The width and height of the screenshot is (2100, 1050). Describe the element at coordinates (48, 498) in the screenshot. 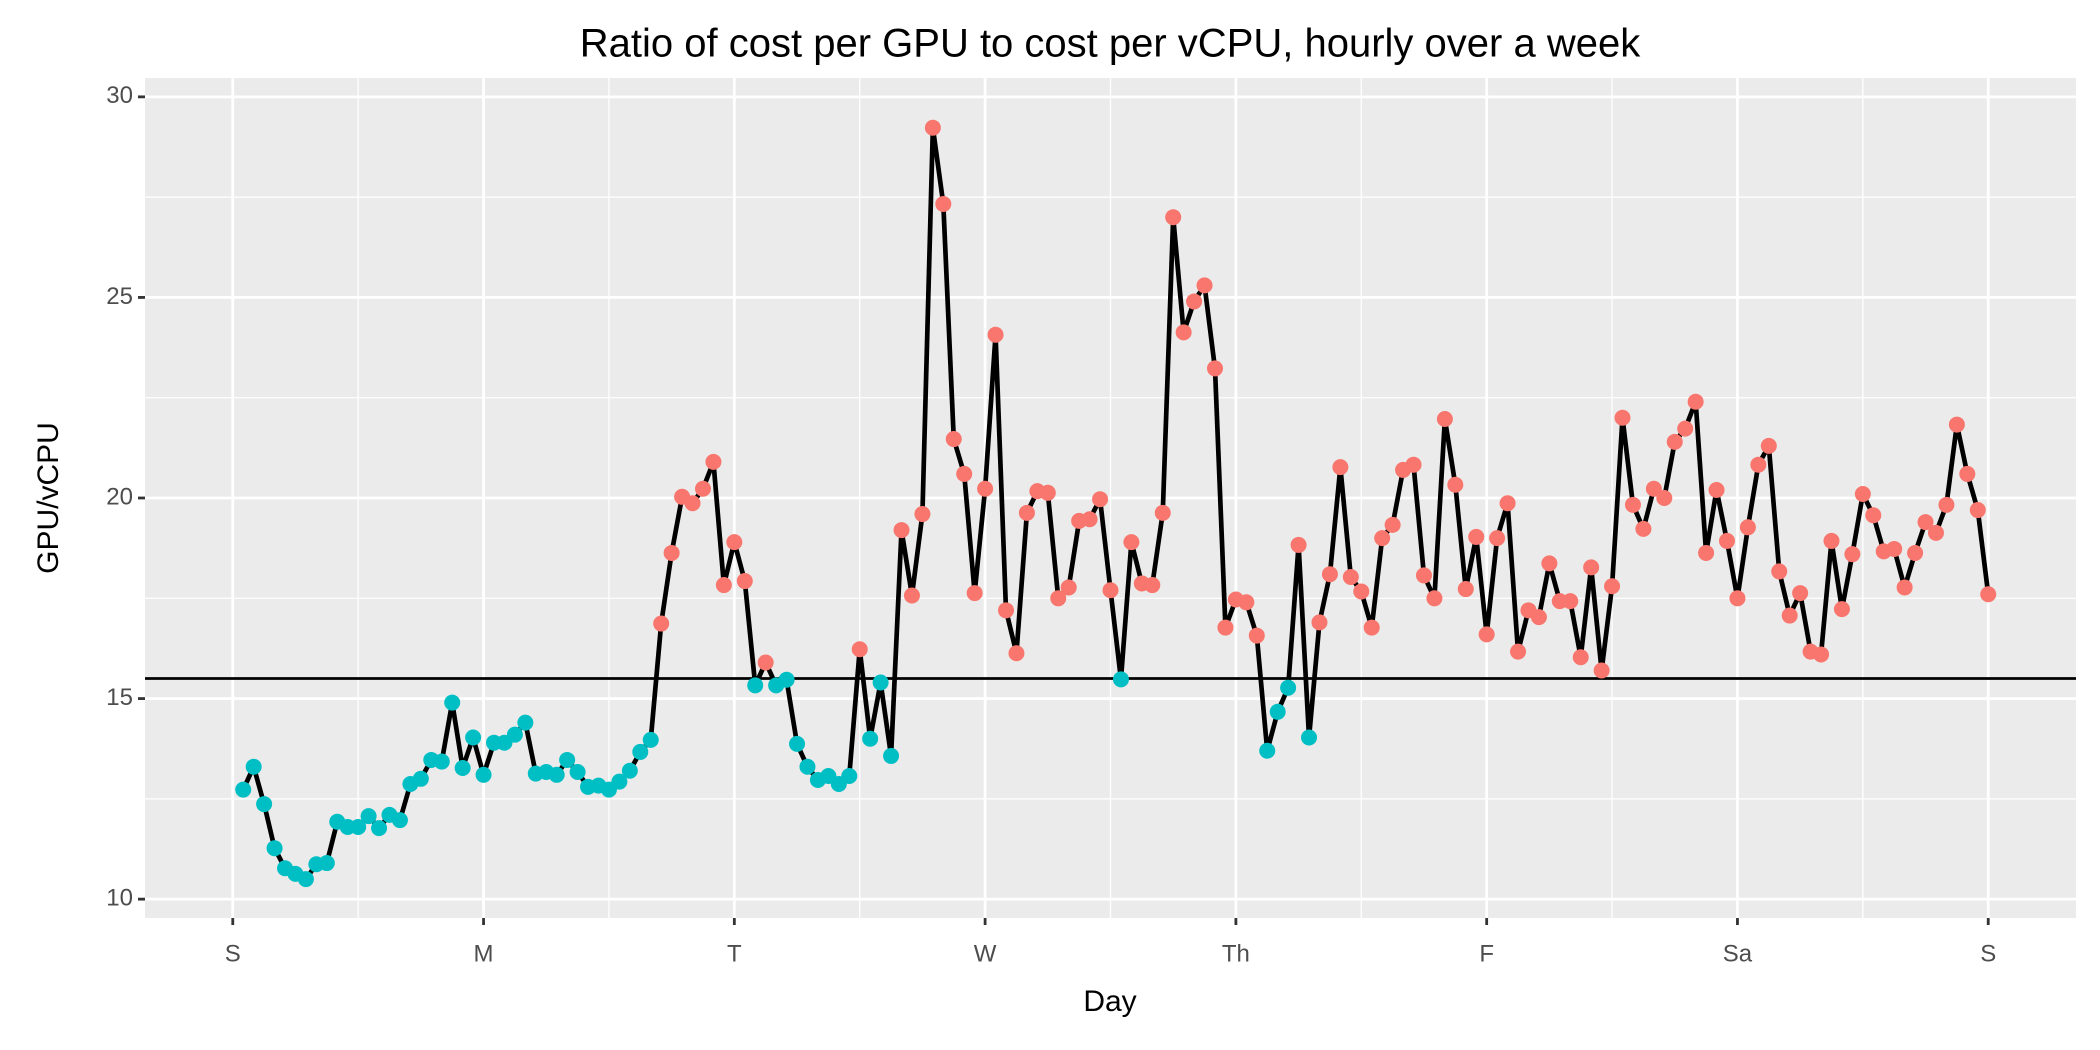

I see `y-axis-title: GPU/vCPU` at that location.